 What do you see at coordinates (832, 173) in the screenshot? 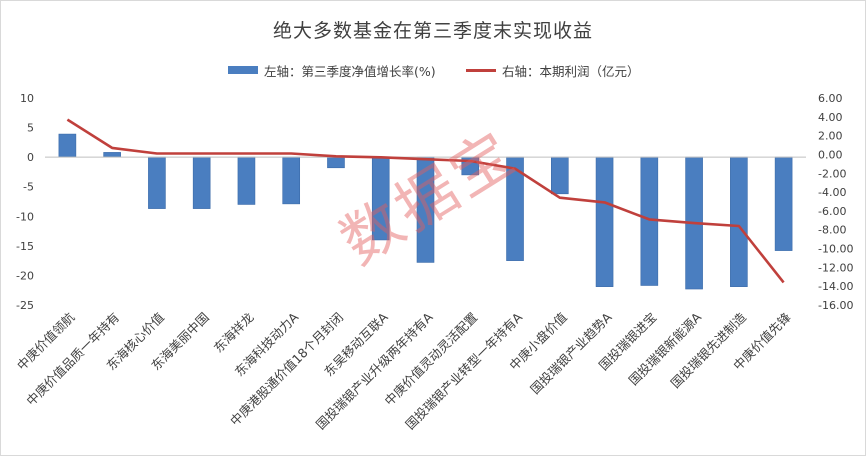
I see `y-right-tick-label: -2.00` at bounding box center [832, 173].